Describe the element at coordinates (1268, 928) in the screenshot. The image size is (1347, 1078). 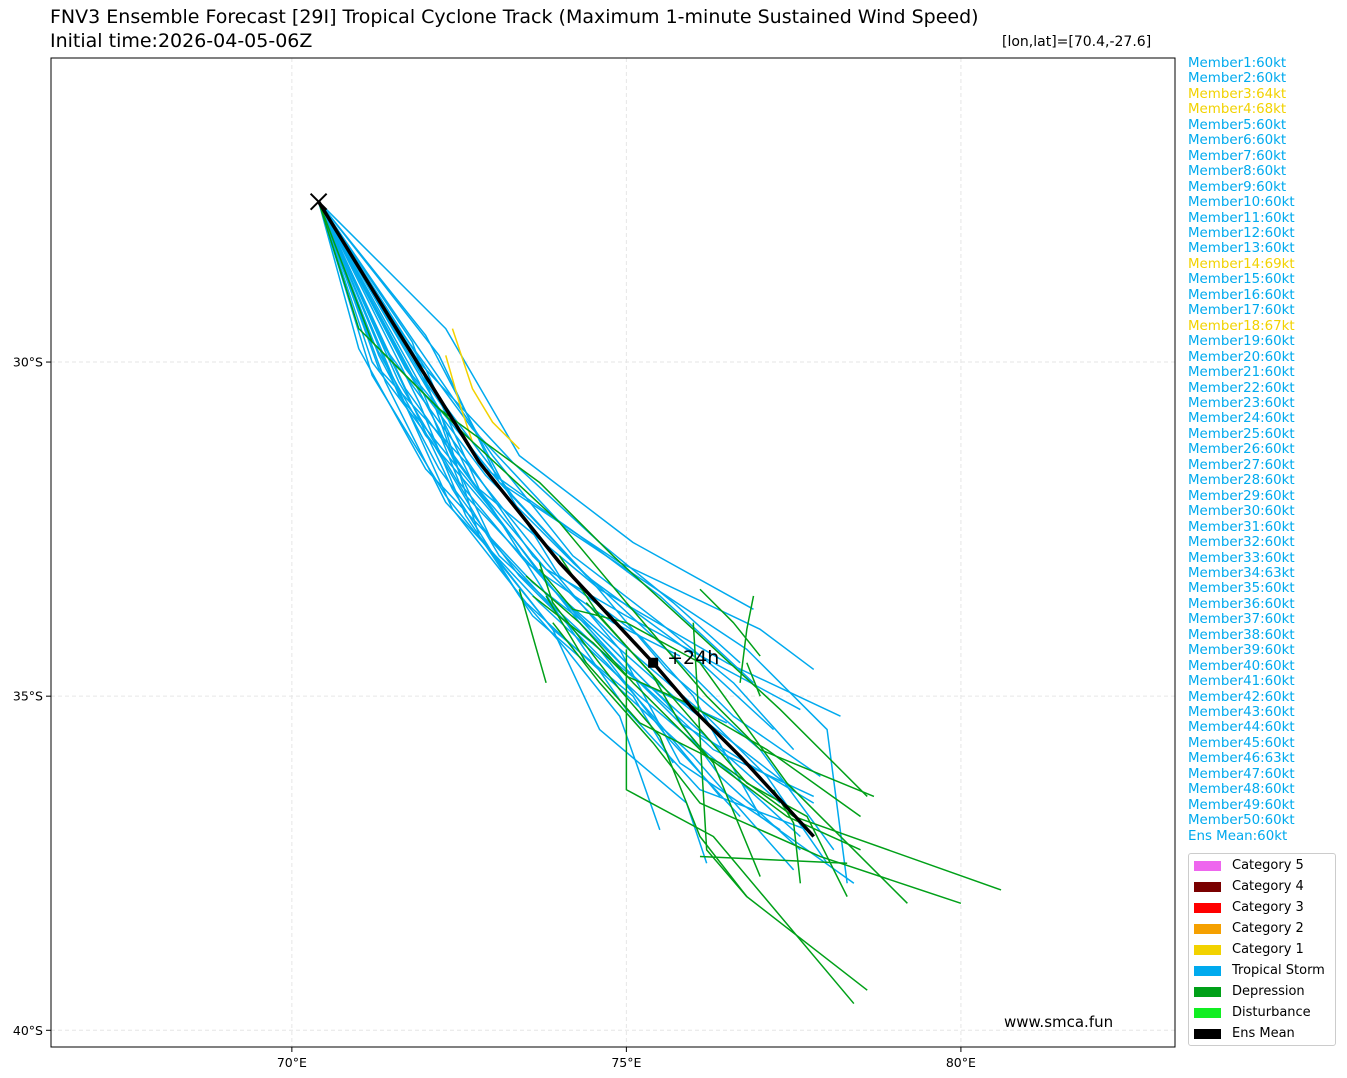
I see `legend-label: Category 2` at that location.